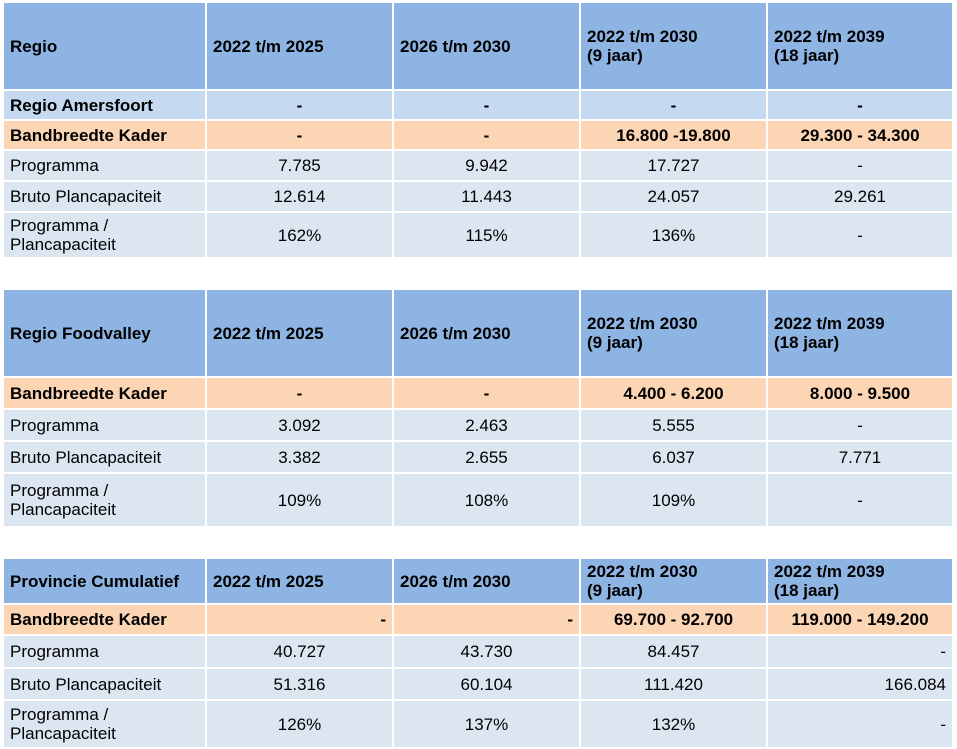 This screenshot has height=749, width=957. Describe the element at coordinates (860, 684) in the screenshot. I see `cell-value: 166.084` at that location.